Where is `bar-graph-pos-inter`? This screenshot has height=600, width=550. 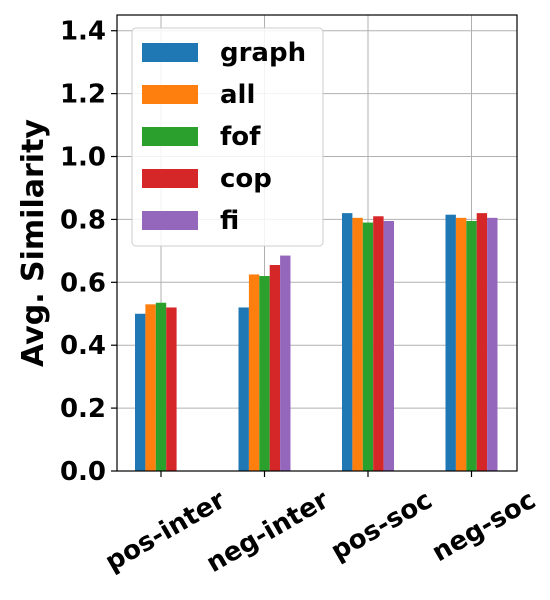
bar-graph-pos-inter is located at coordinates (140, 392).